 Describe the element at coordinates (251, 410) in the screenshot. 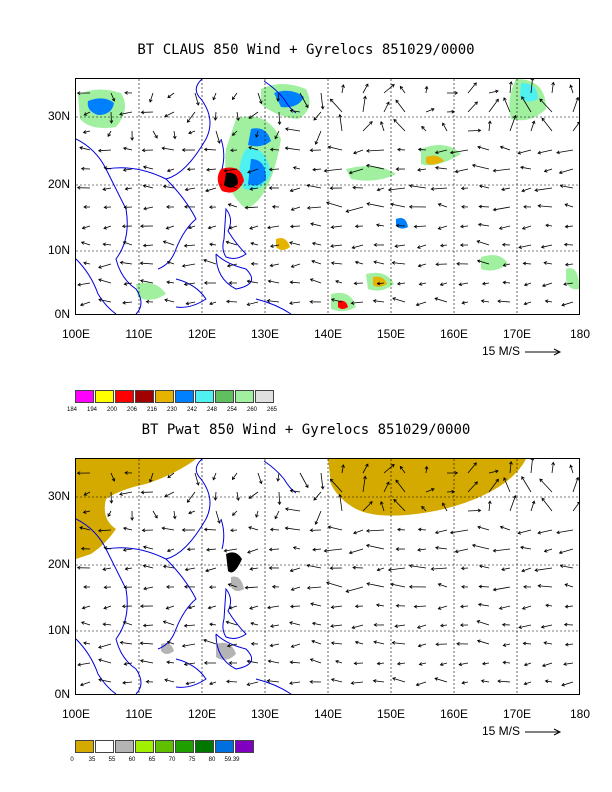

I see `claus-legend-tick-label: 260` at that location.